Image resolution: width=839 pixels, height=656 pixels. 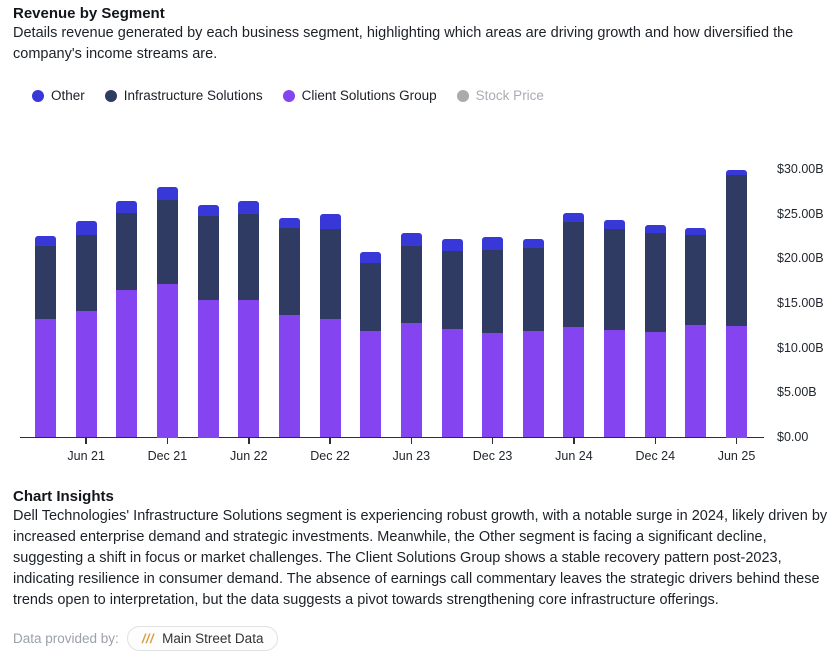 What do you see at coordinates (574, 456) in the screenshot?
I see `x-tick-label: Jun 24` at bounding box center [574, 456].